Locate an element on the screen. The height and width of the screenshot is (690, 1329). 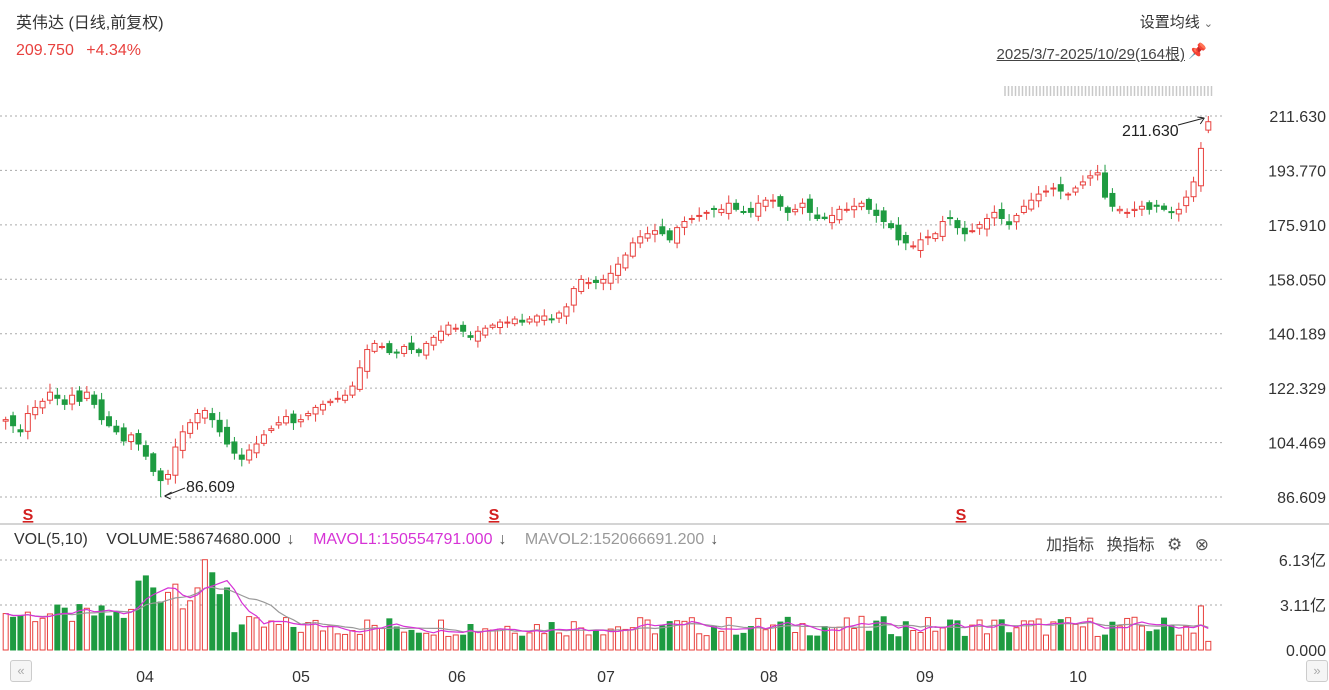
time-axis: 04 05 06 07 08 09 10 is located at coordinates (611, 677).